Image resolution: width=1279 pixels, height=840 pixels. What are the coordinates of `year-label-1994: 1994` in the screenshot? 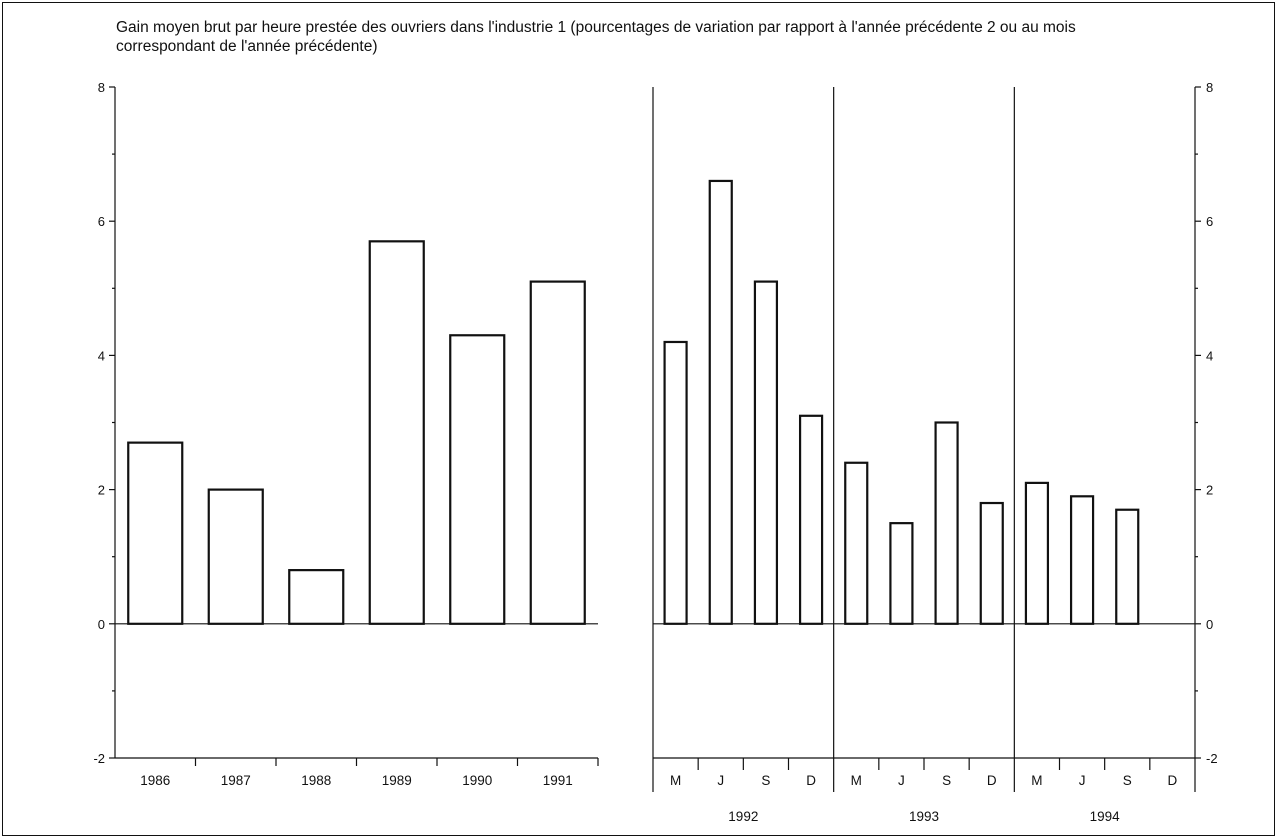 It's located at (1105, 816).